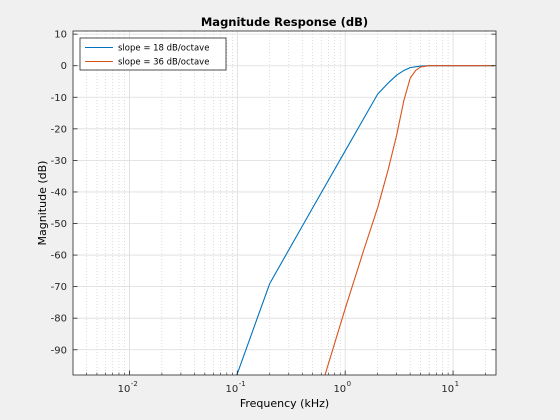  Describe the element at coordinates (59, 350) in the screenshot. I see `y-tick-label: -90` at that location.